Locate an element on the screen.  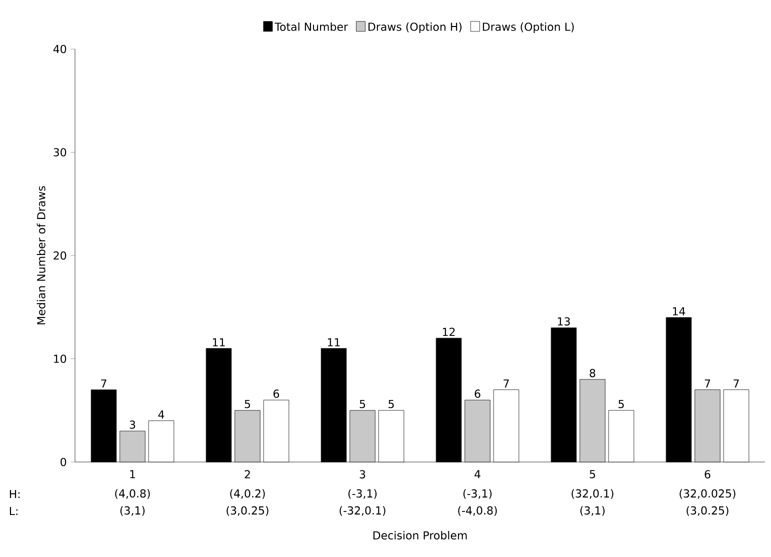
data-label: 8 is located at coordinates (593, 373).